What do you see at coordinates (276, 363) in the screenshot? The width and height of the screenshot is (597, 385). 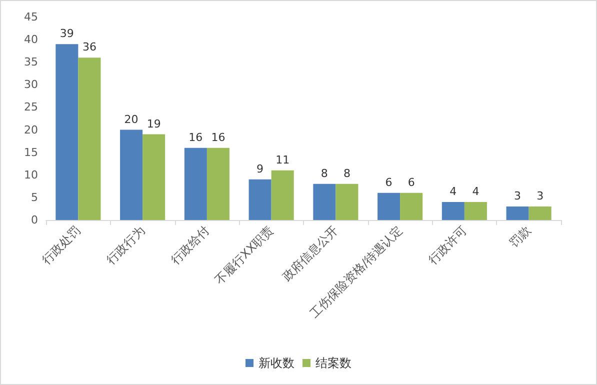 I see `legend-label: 新收数` at bounding box center [276, 363].